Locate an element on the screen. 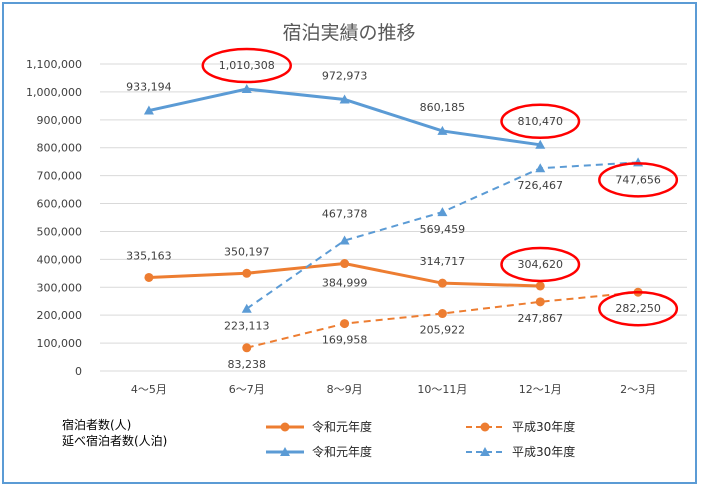 This screenshot has width=705, height=491. legend-marker-c is located at coordinates (285, 451).